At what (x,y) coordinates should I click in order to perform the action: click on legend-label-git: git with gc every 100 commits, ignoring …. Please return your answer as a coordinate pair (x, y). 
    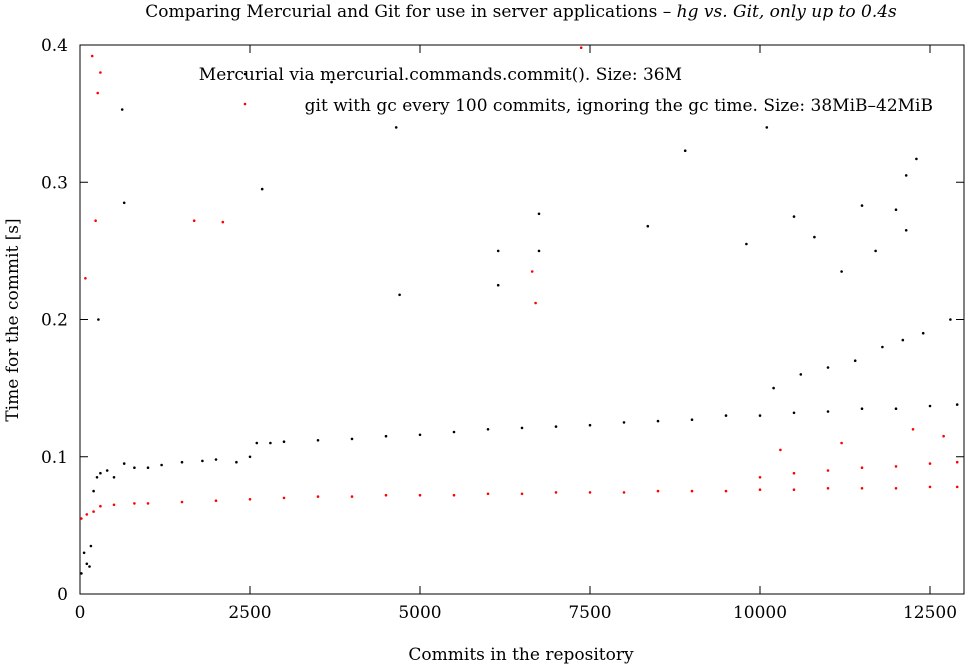
    Looking at the image, I should click on (619, 106).